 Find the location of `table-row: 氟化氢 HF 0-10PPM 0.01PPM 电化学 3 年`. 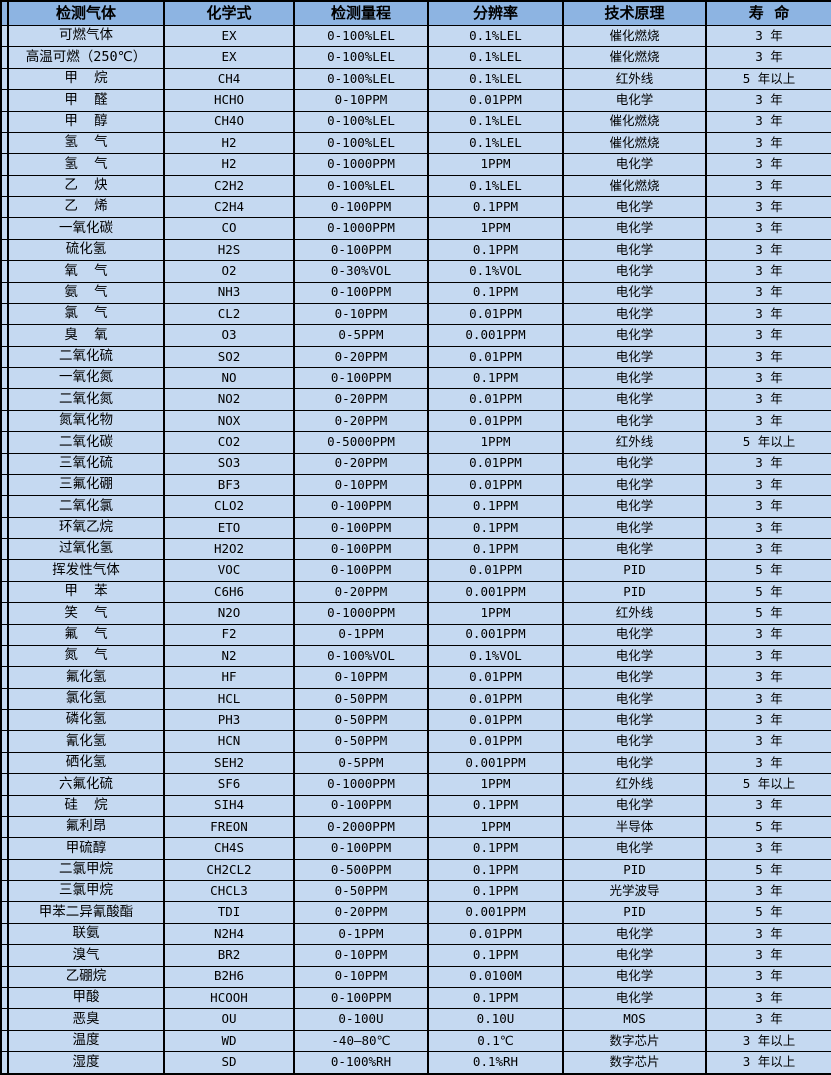

table-row: 氟化氢 HF 0-10PPM 0.01PPM 电化学 3 年 is located at coordinates (415, 677).